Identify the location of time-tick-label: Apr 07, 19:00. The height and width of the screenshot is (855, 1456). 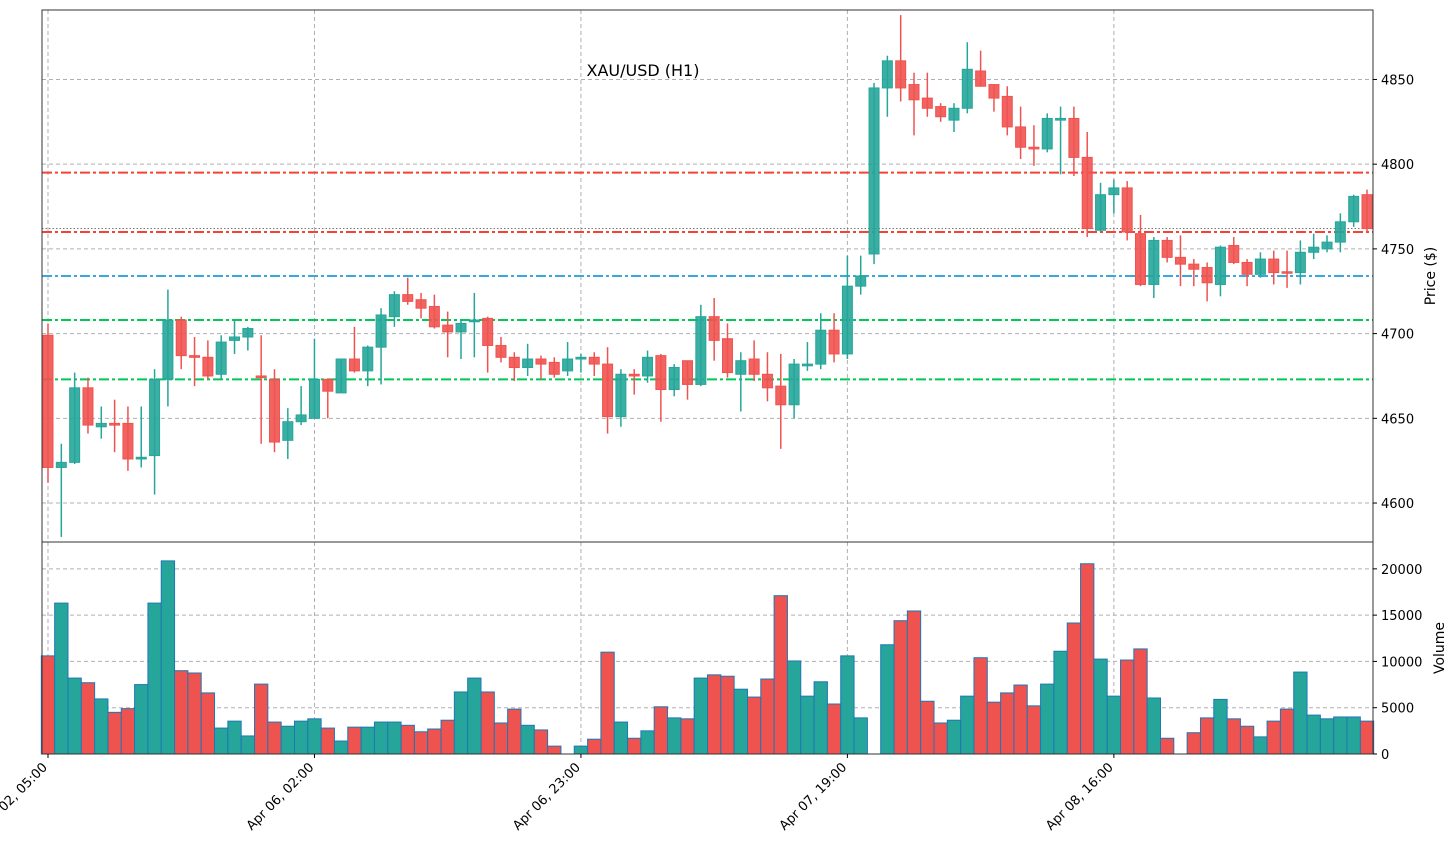
(813, 796).